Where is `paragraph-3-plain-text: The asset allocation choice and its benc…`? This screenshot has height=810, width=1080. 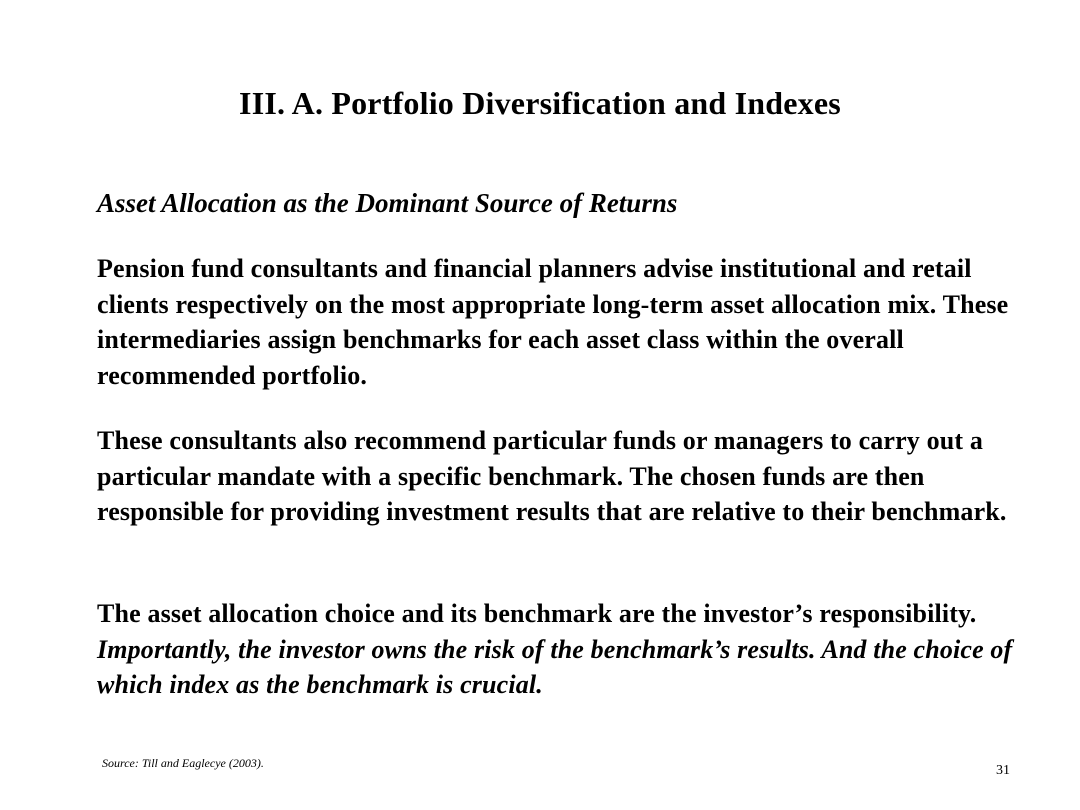
paragraph-3-plain-text: The asset allocation choice and its benc… is located at coordinates (537, 613).